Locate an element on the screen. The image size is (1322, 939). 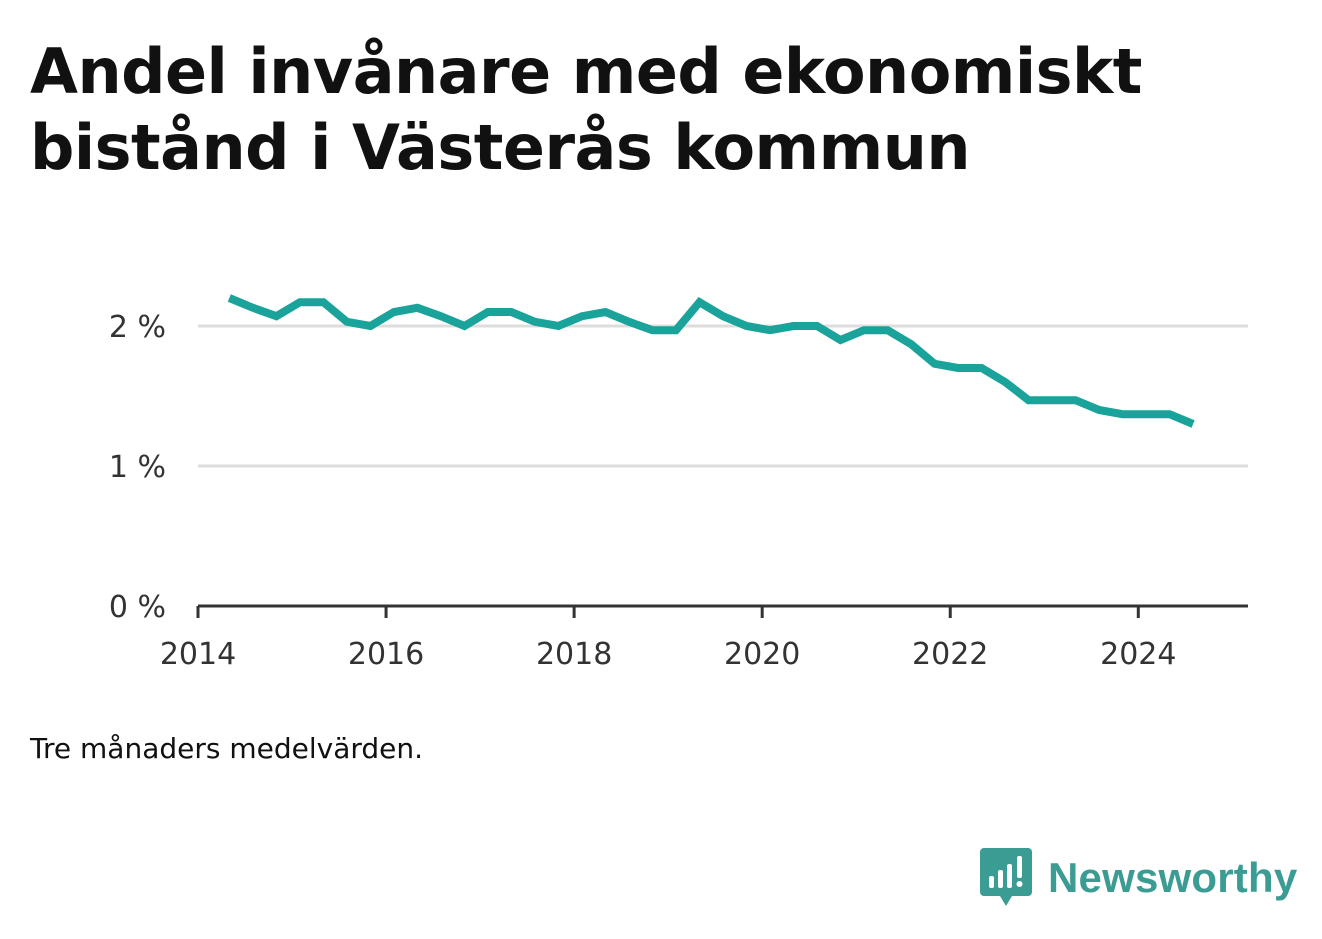
x-tick-label: 2014 is located at coordinates (198, 654).